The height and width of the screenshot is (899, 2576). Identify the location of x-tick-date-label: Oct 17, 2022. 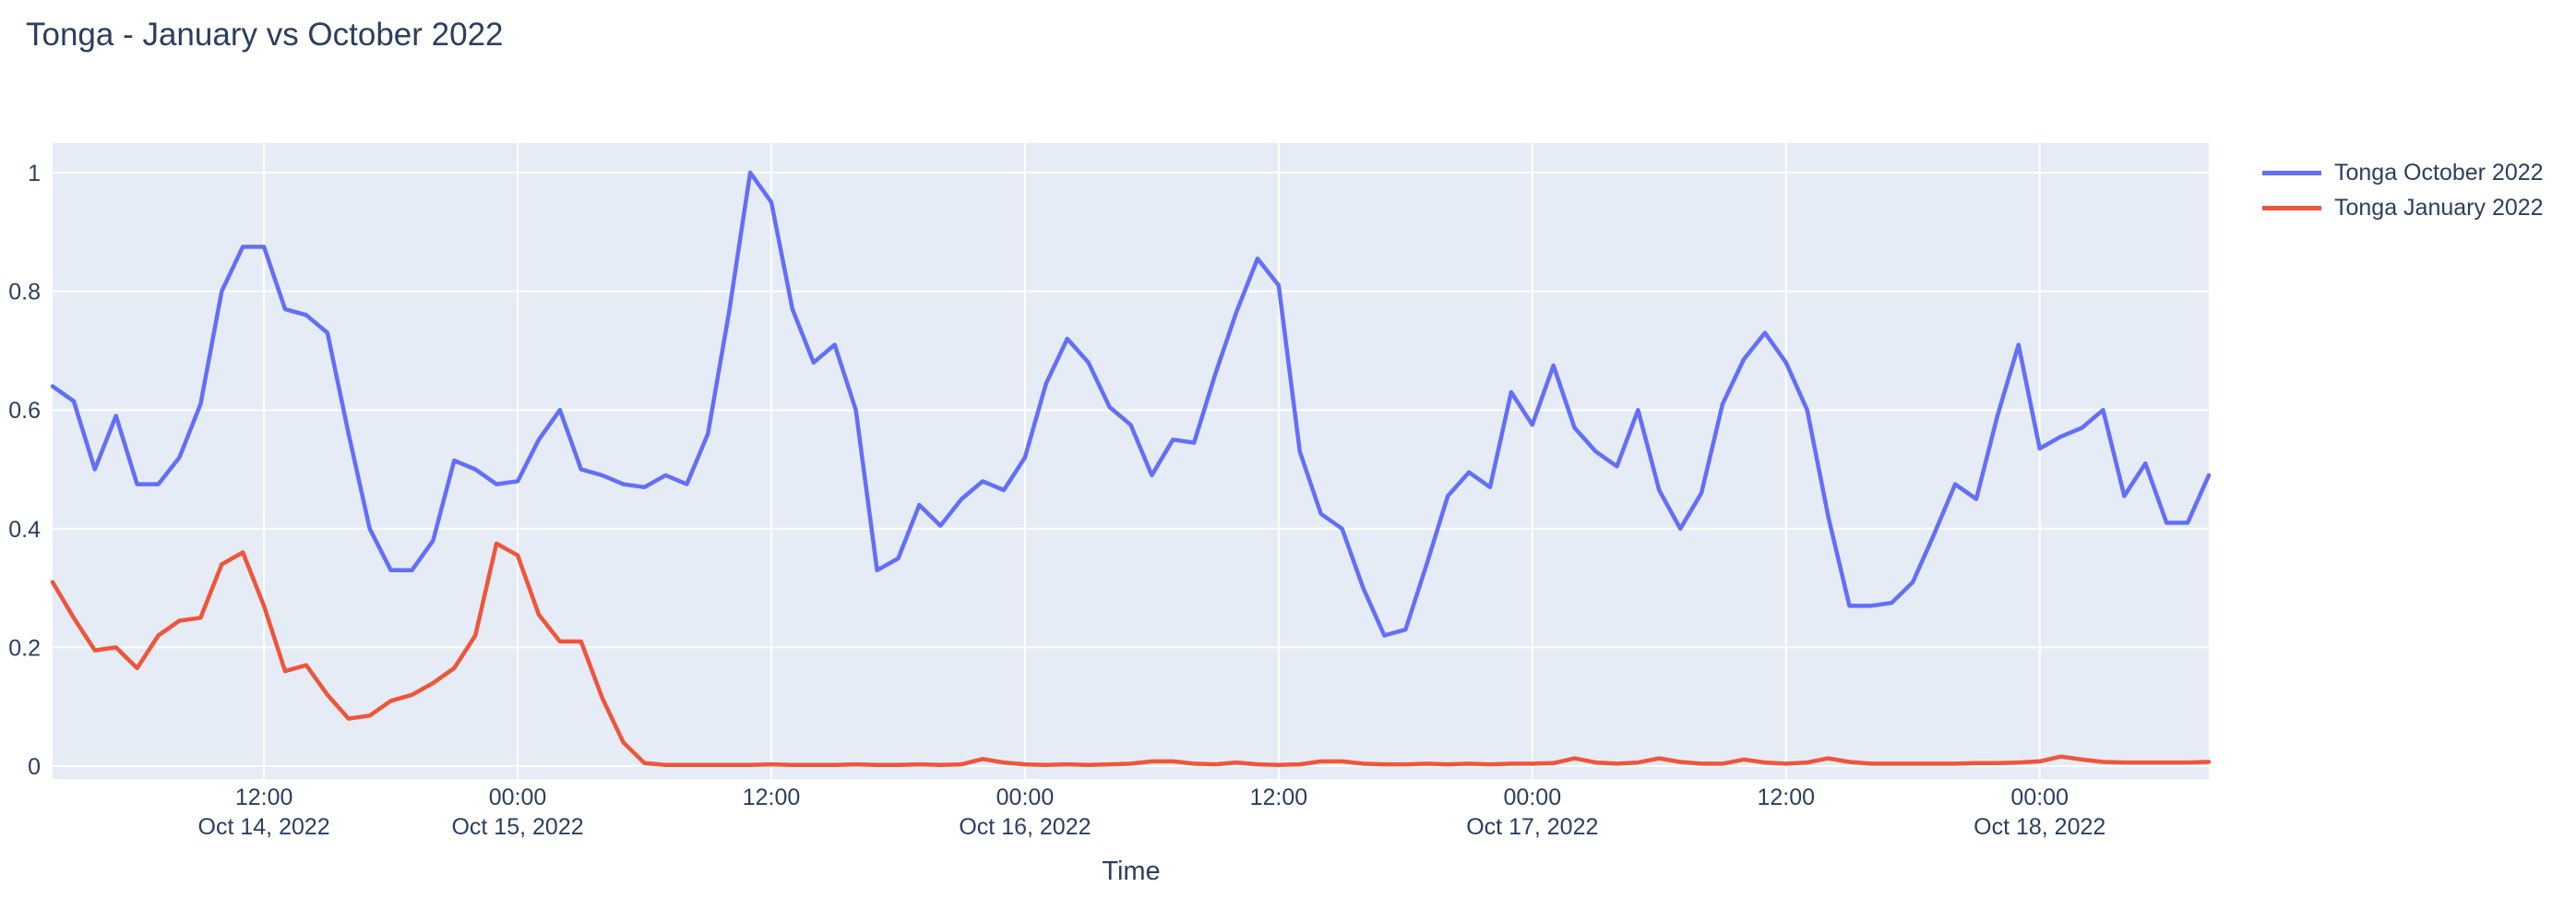
(1532, 827).